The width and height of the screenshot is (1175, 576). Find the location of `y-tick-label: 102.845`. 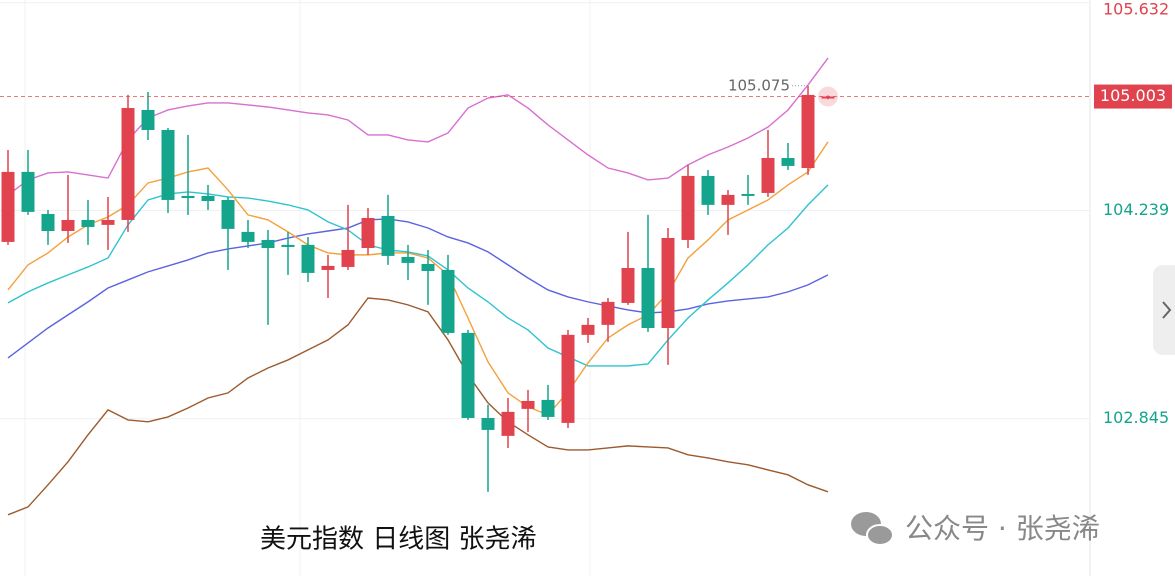

y-tick-label: 102.845 is located at coordinates (1136, 417).